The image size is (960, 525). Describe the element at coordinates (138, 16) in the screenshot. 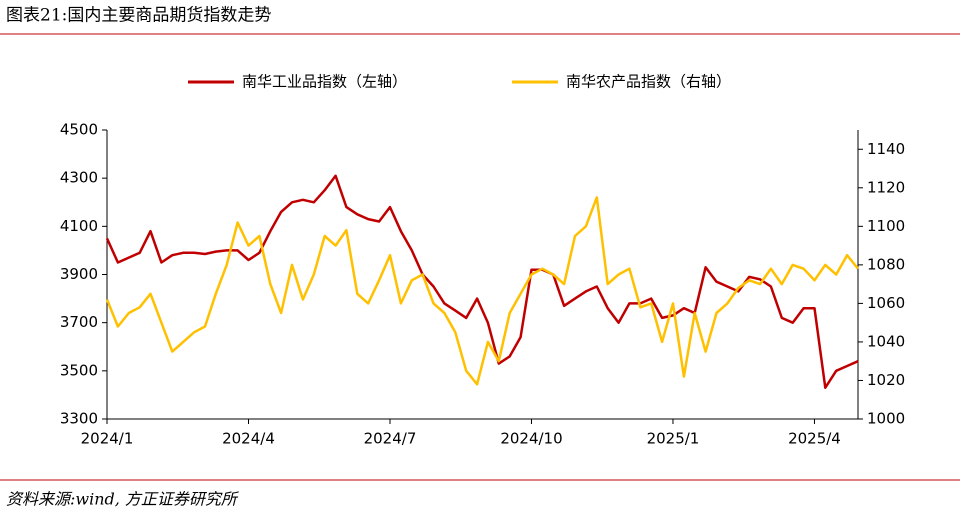

I see `chart-title: 图表21:国内主要商品期货指数走势` at that location.